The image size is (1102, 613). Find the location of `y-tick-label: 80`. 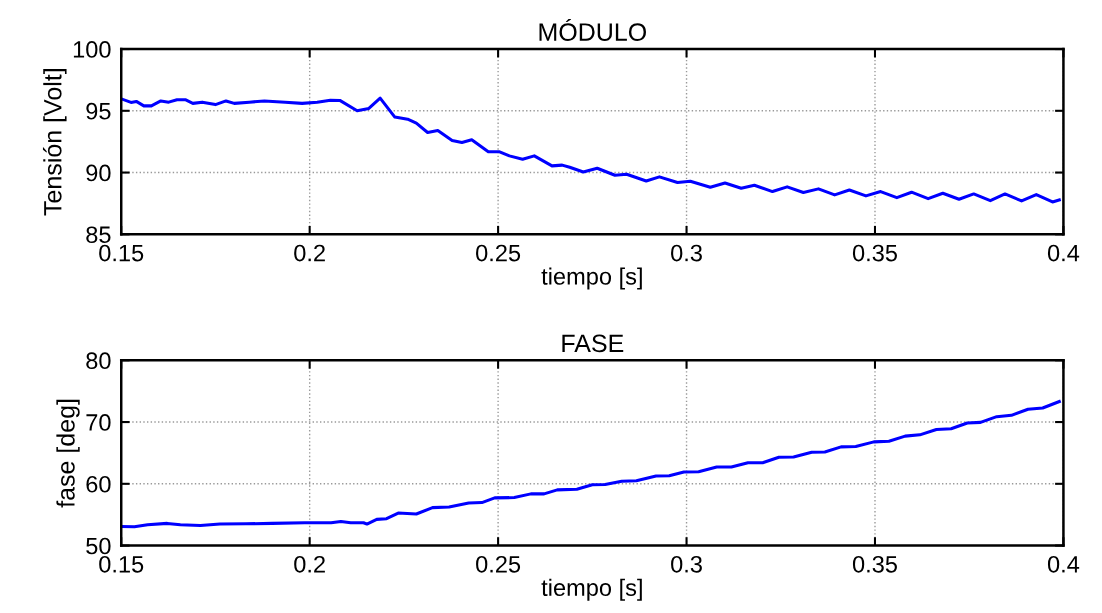

y-tick-label: 80 is located at coordinates (98, 361).